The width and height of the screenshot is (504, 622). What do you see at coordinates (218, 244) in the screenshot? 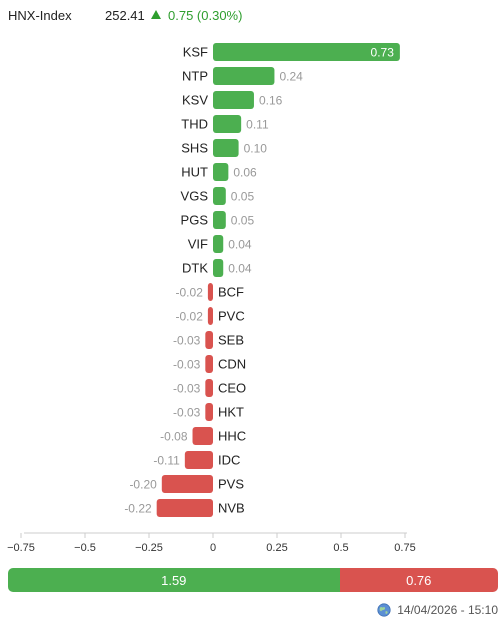
I see `bar-vif` at bounding box center [218, 244].